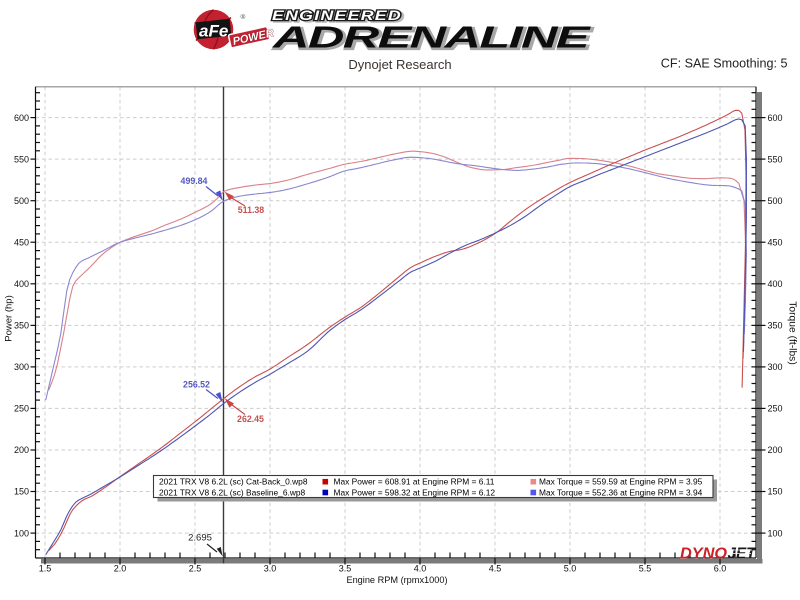 Image resolution: width=800 pixels, height=600 pixels. What do you see at coordinates (250, 419) in the screenshot?
I see `svg-text: 262.45` at bounding box center [250, 419].